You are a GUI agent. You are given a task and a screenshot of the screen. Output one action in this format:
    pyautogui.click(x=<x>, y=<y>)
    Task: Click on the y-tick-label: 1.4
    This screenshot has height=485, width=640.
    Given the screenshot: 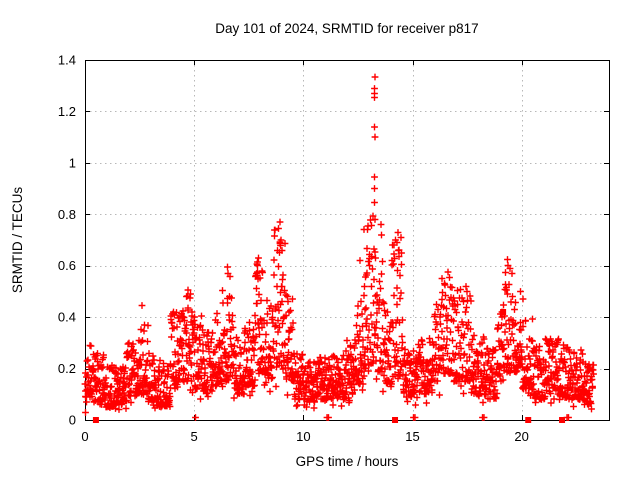 What is the action you would take?
    pyautogui.click(x=67, y=60)
    